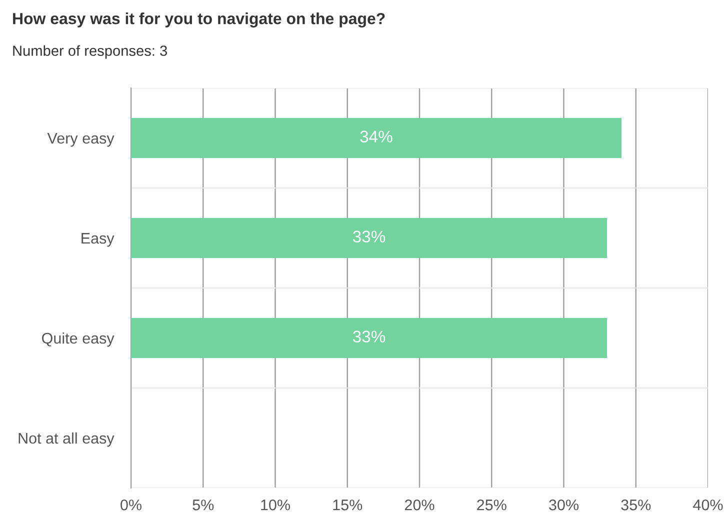 Image resolution: width=724 pixels, height=517 pixels. I want to click on chart-subtitle: Number of responses: 3, so click(90, 52).